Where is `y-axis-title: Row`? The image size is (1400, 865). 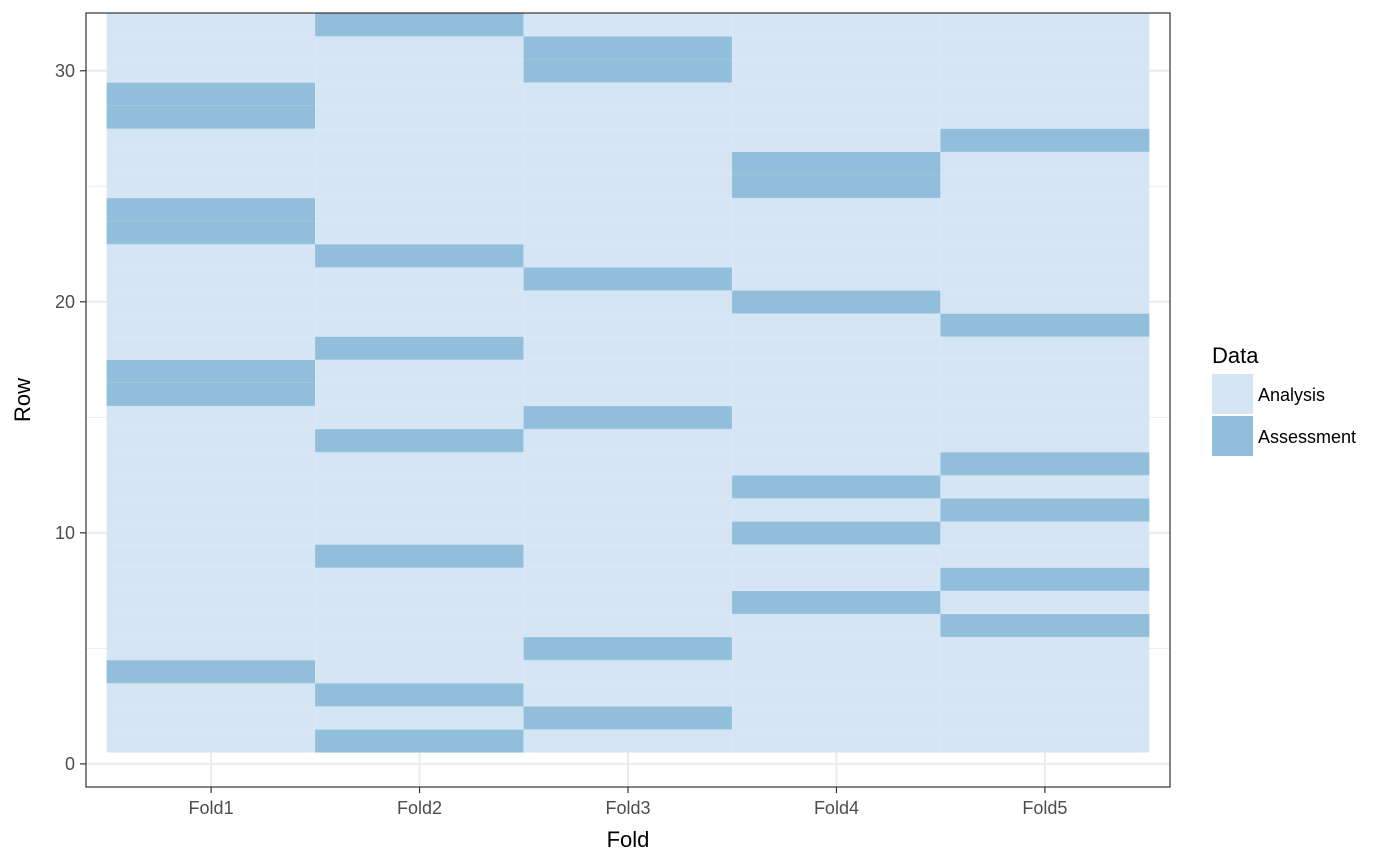 y-axis-title: Row is located at coordinates (22, 400).